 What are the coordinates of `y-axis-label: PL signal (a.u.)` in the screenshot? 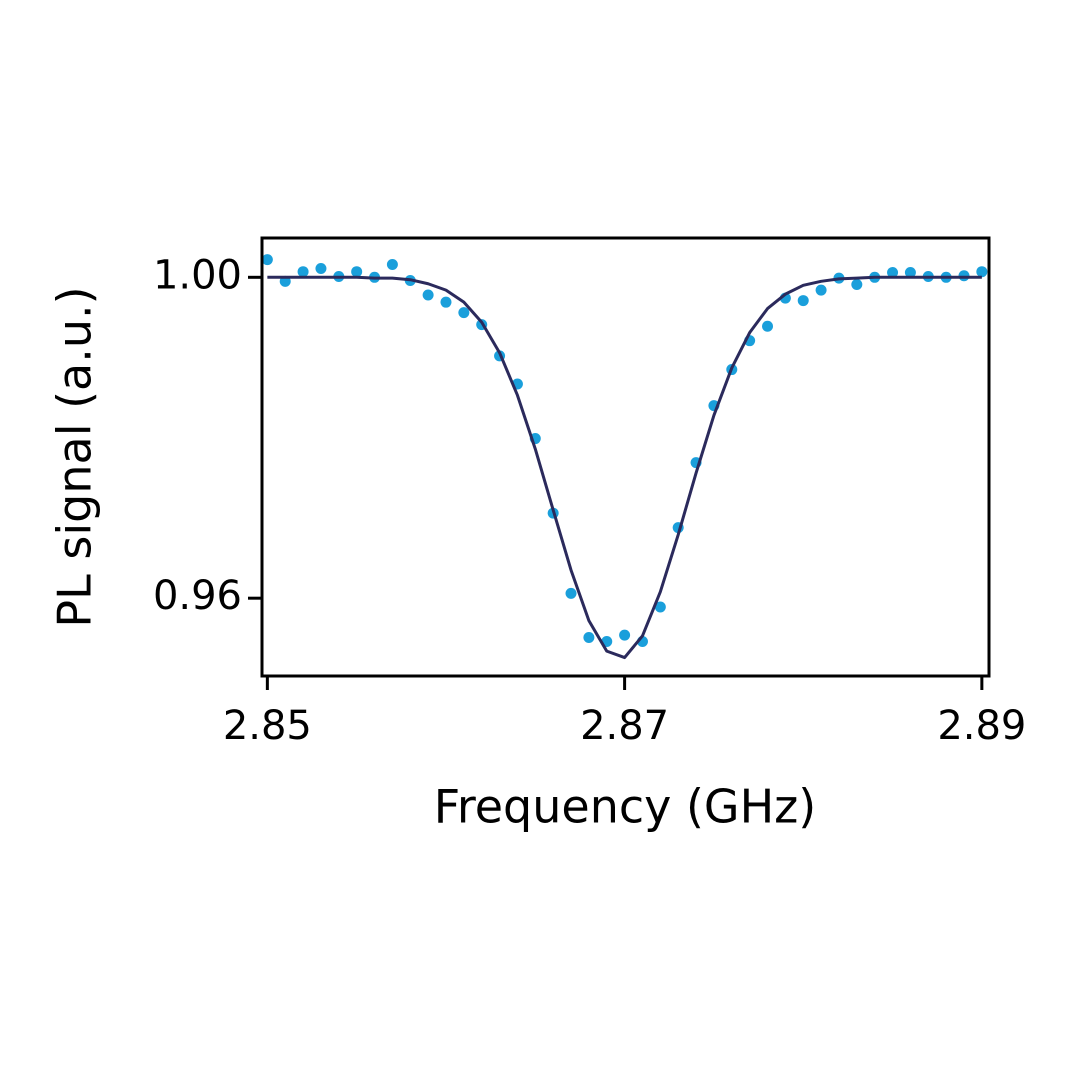 It's located at (75, 456).